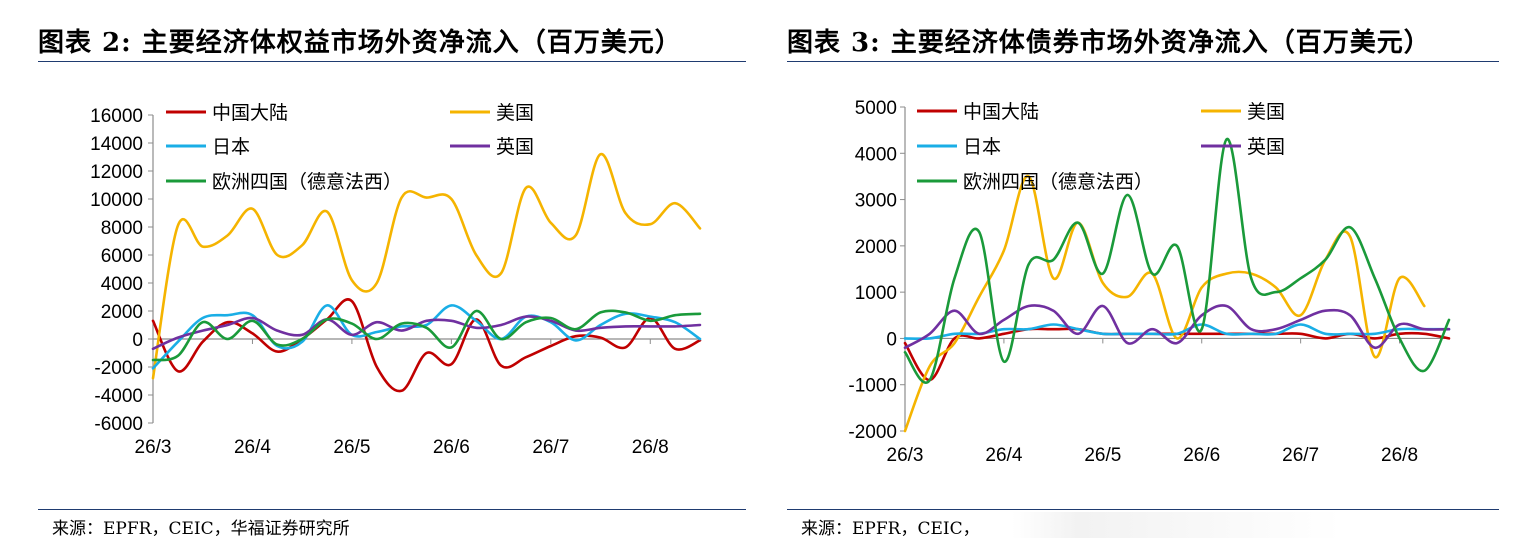 The image size is (1524, 557). What do you see at coordinates (201, 529) in the screenshot?
I see `source-note: 来源：EPFR，CEIC，华福证券研究所` at bounding box center [201, 529].